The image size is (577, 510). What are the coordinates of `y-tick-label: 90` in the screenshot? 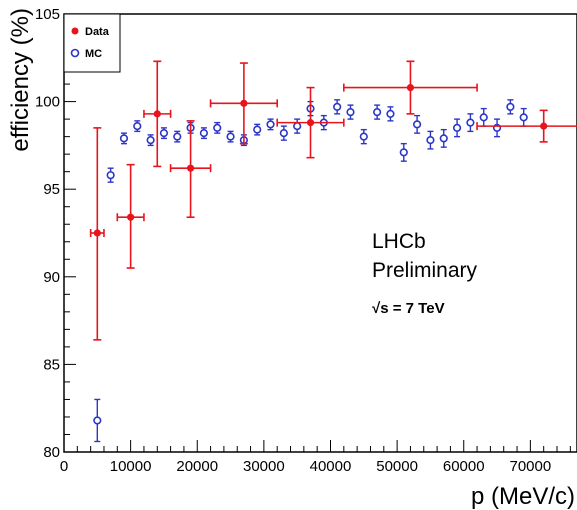 It's located at (51, 277).